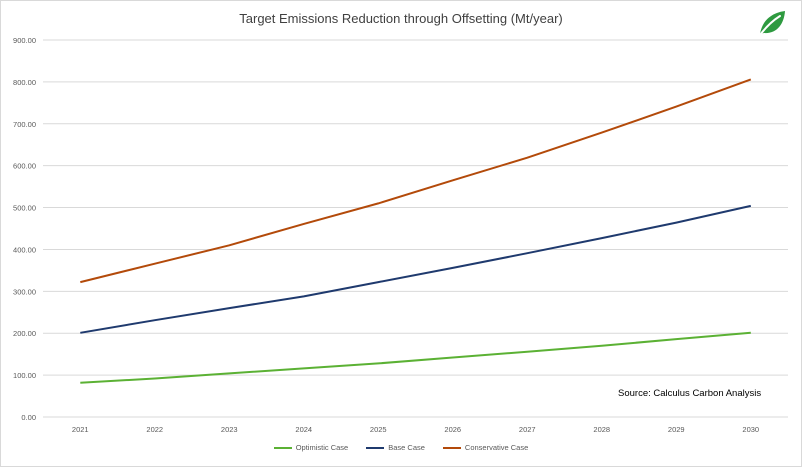  Describe the element at coordinates (496, 447) in the screenshot. I see `legend-label: Conservative Case` at that location.